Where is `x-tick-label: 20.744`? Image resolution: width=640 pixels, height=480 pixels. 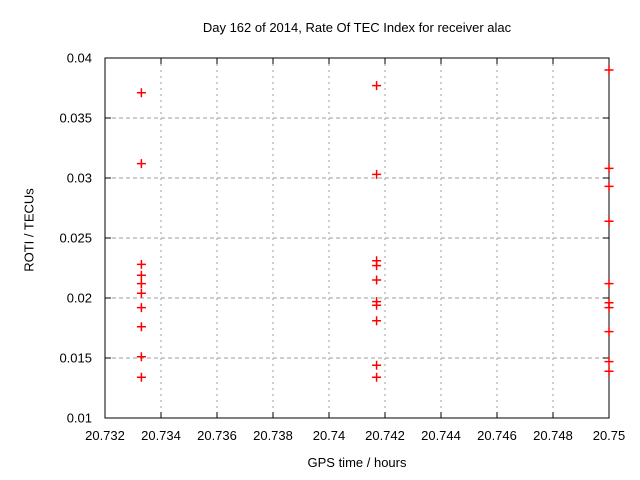
x-tick-label: 20.744 is located at coordinates (441, 435).